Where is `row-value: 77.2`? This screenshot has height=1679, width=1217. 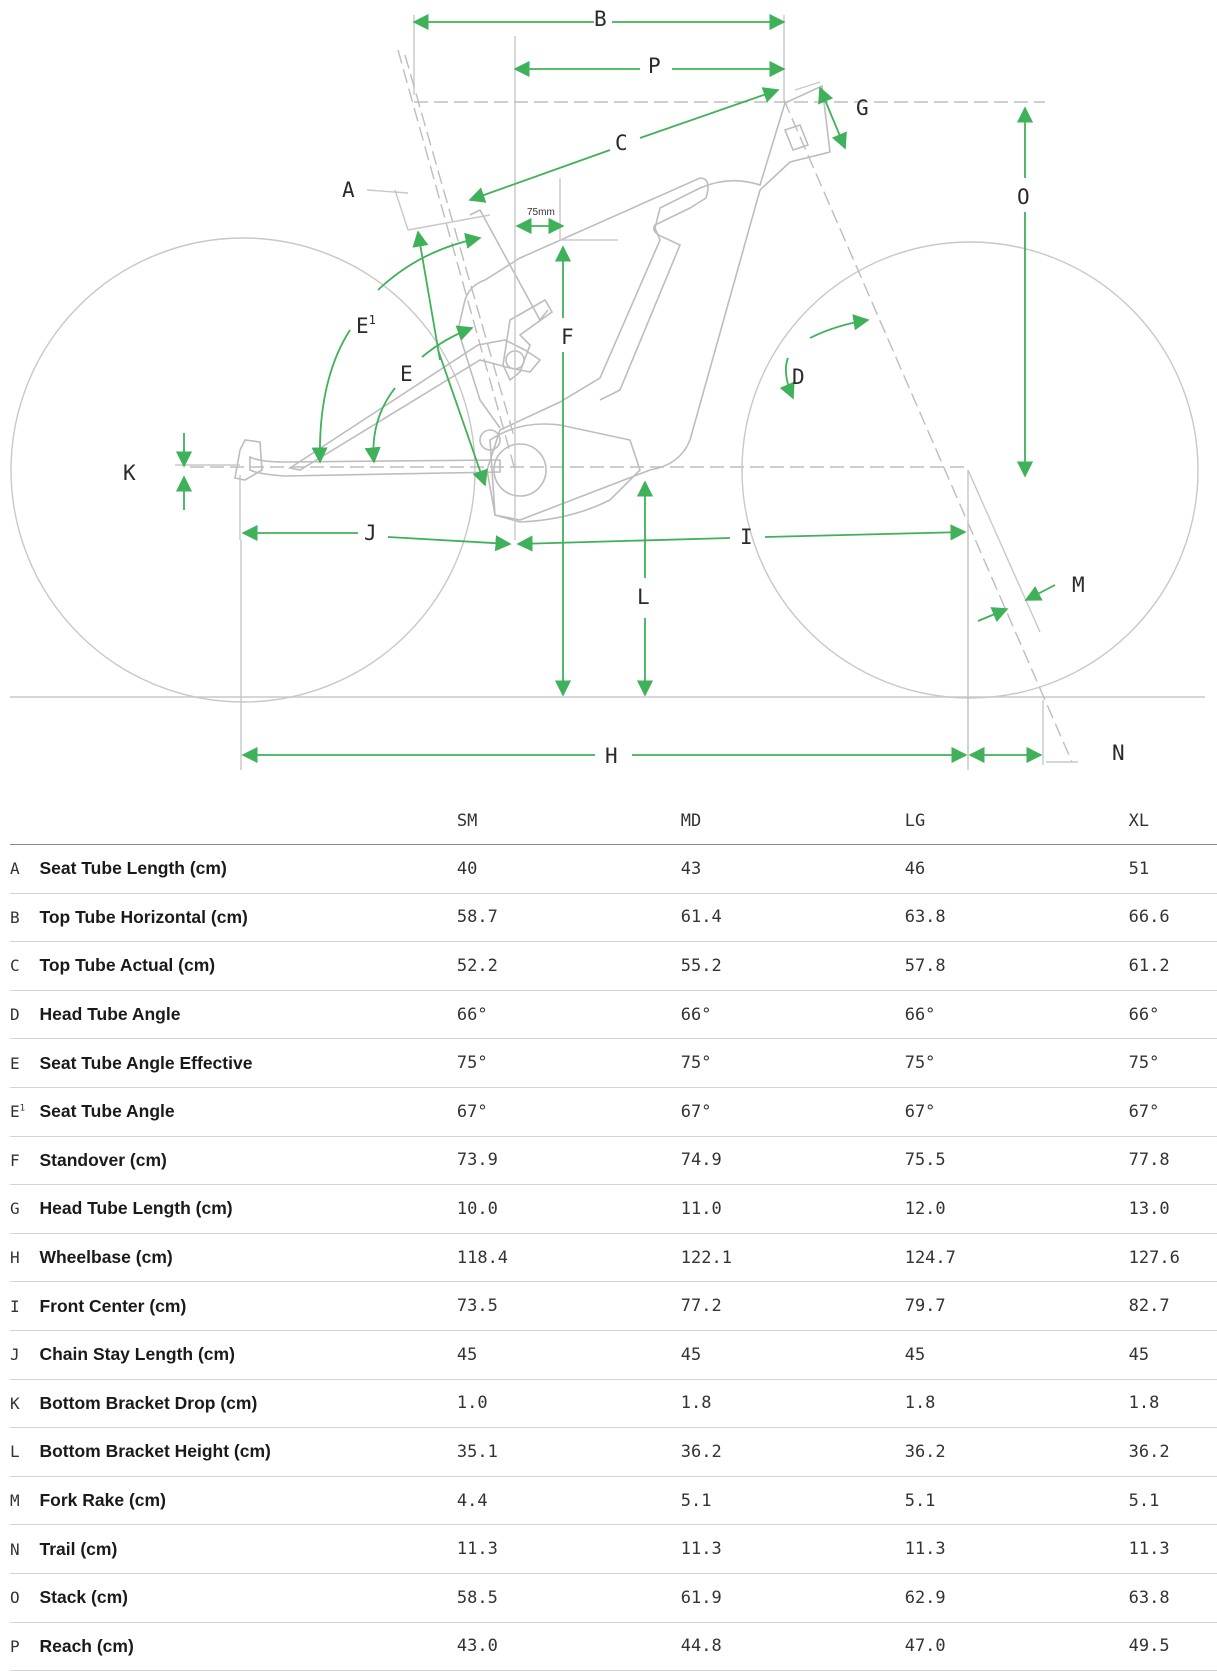
row-value: 77.2 is located at coordinates (701, 1306).